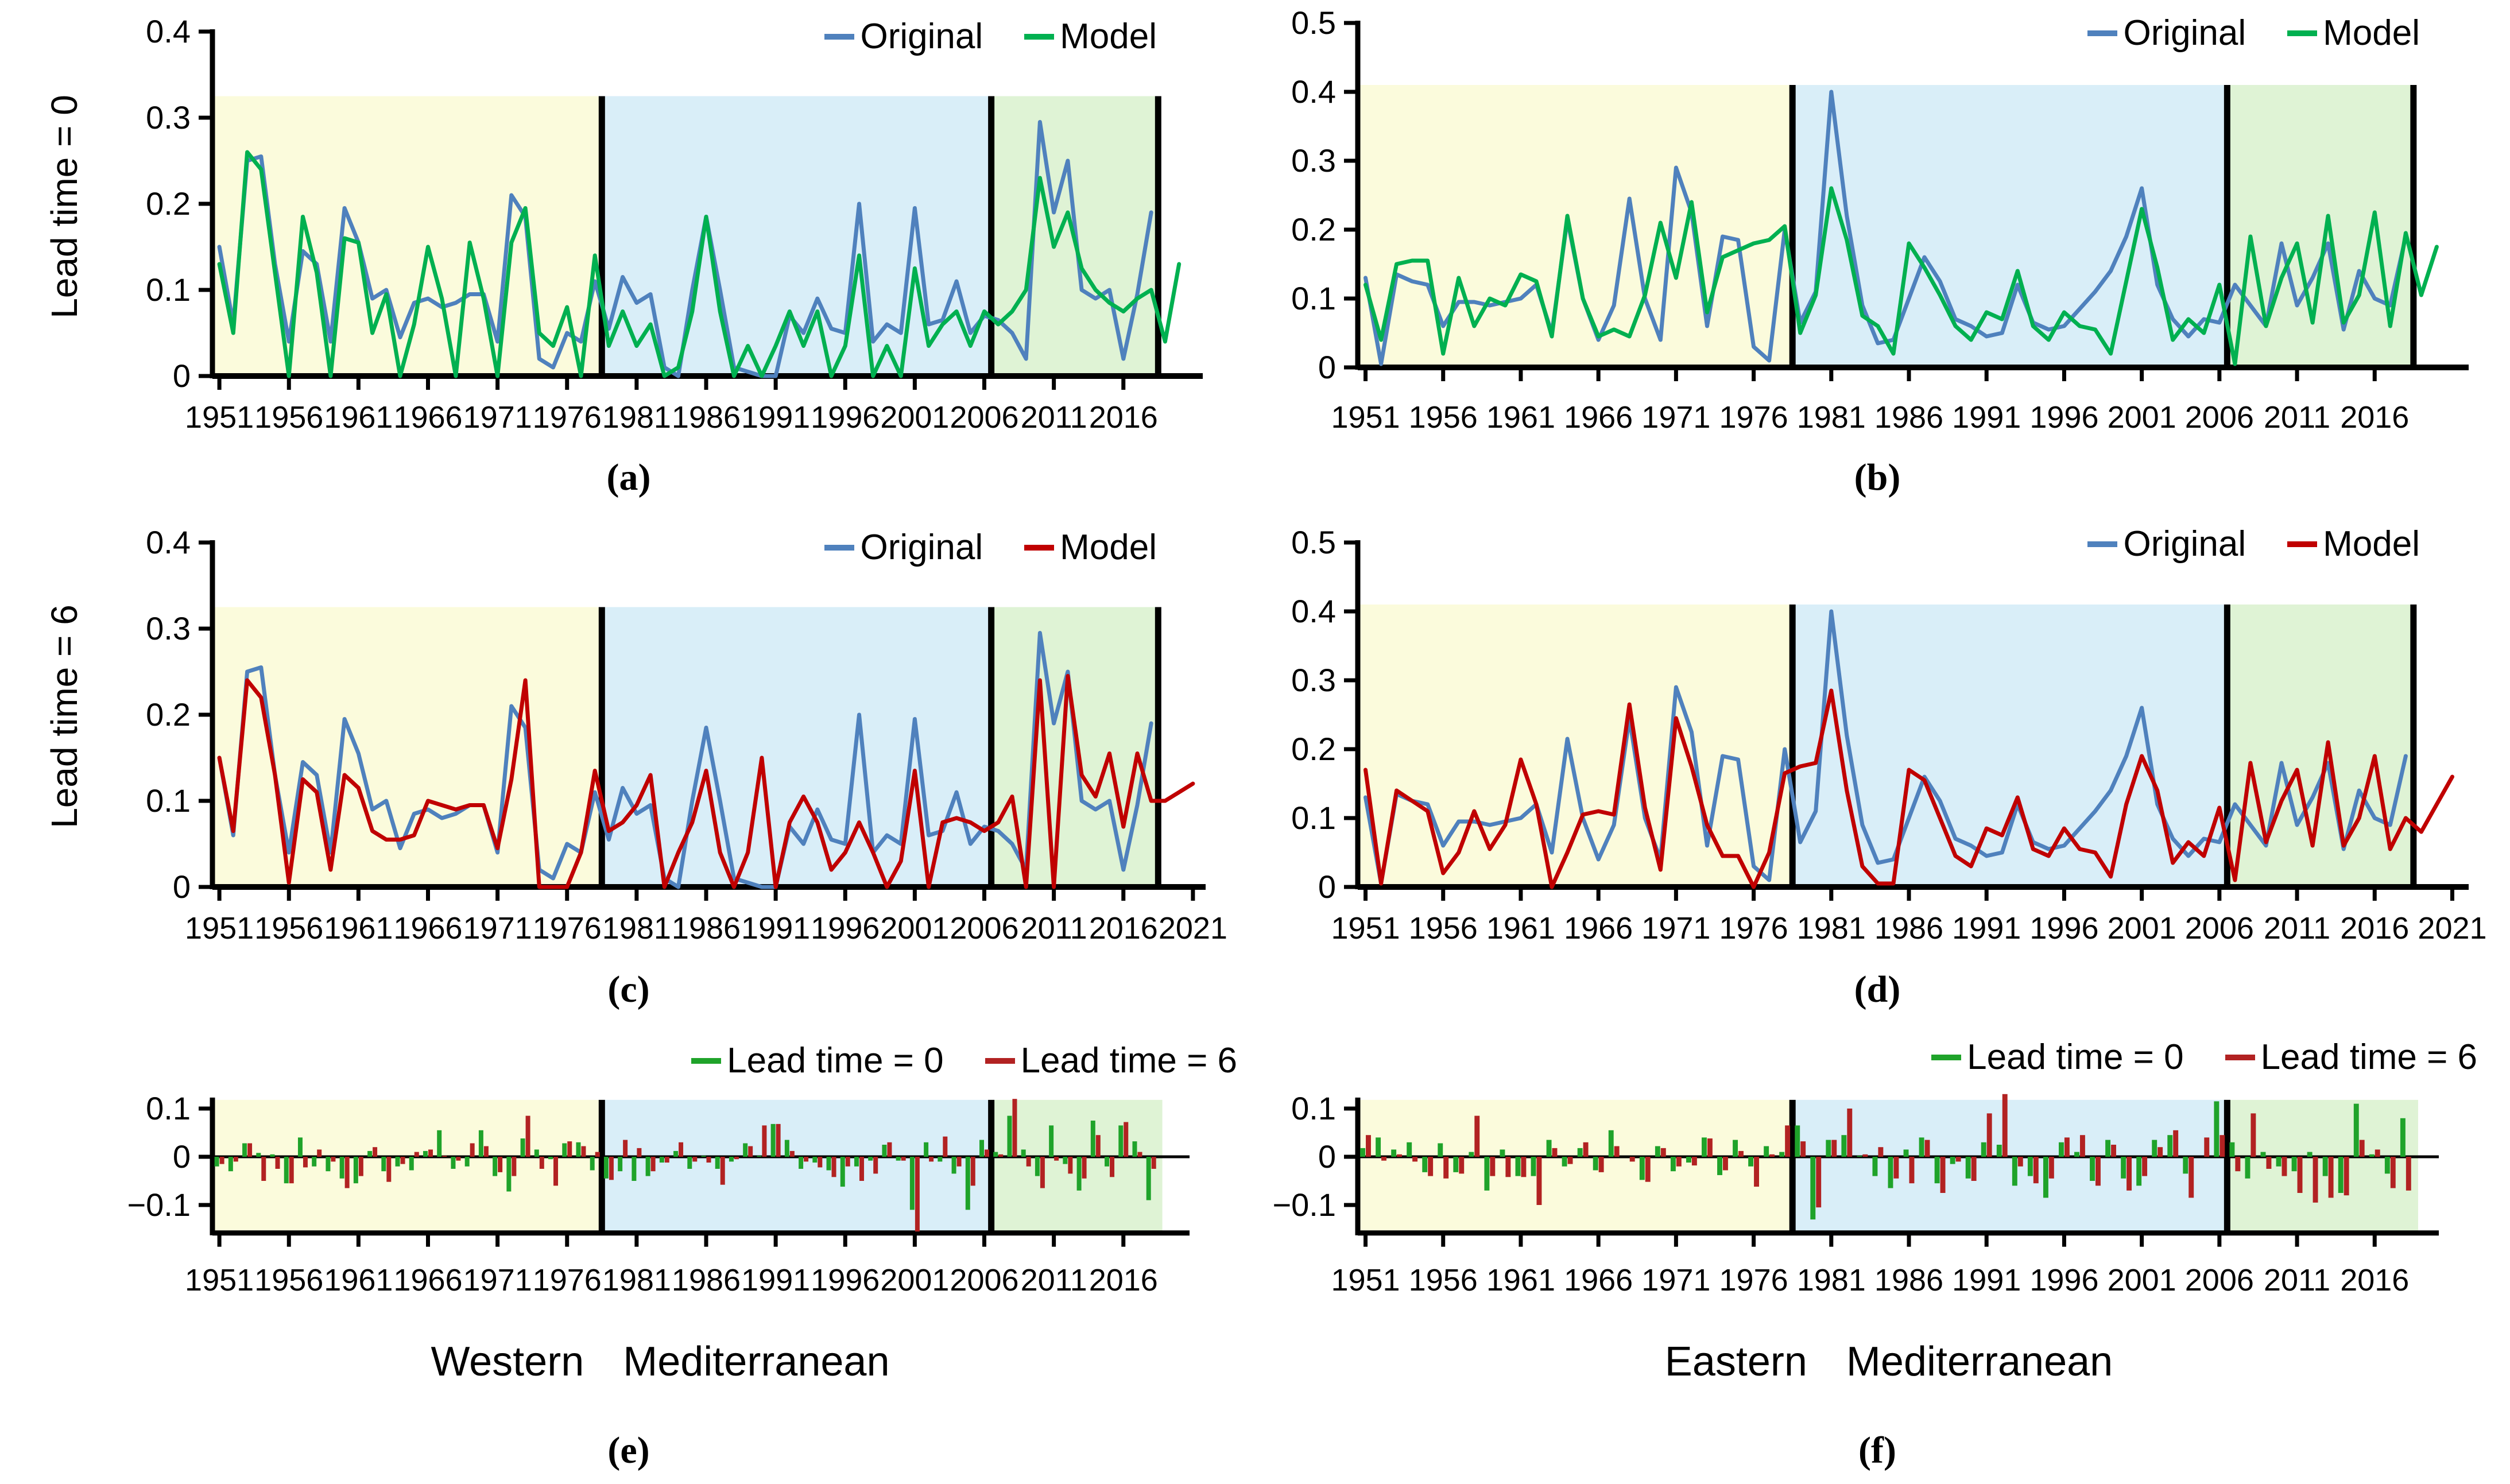 This screenshot has width=2510, height=1484. What do you see at coordinates (796, 1166) in the screenshot?
I see `period-band` at bounding box center [796, 1166].